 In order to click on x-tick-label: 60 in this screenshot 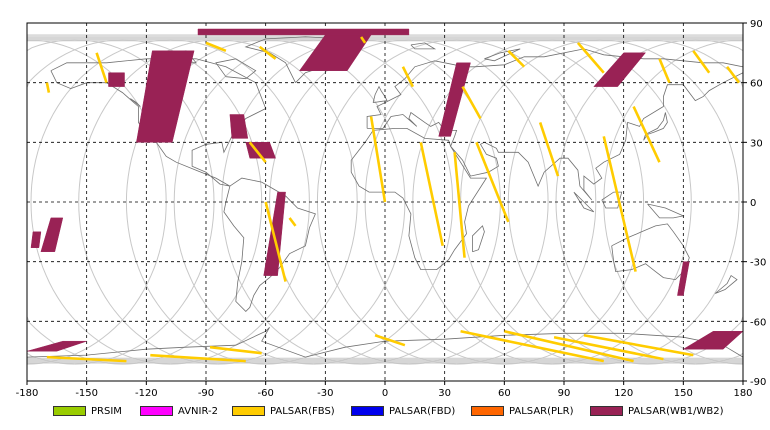, I will do `click(504, 393)`.